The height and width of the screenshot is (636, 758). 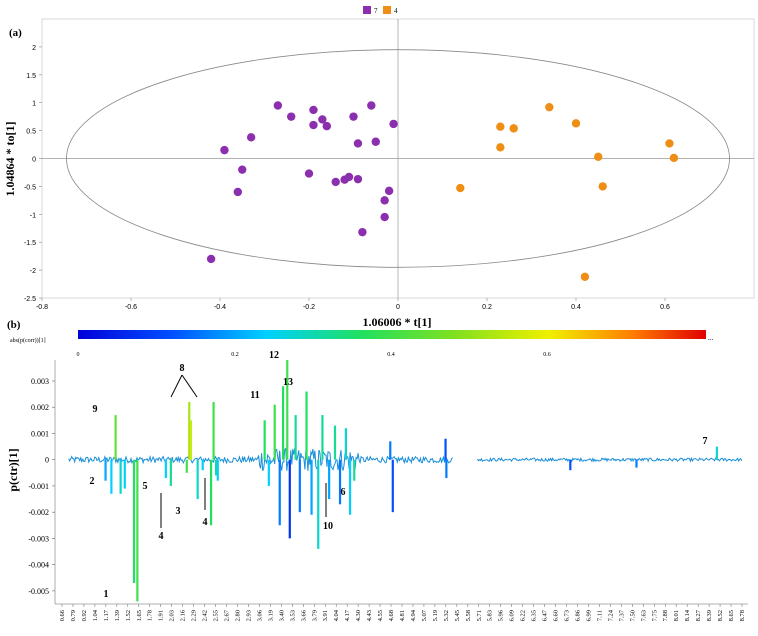 What do you see at coordinates (106, 594) in the screenshot?
I see `peak-label-1: 1` at bounding box center [106, 594].